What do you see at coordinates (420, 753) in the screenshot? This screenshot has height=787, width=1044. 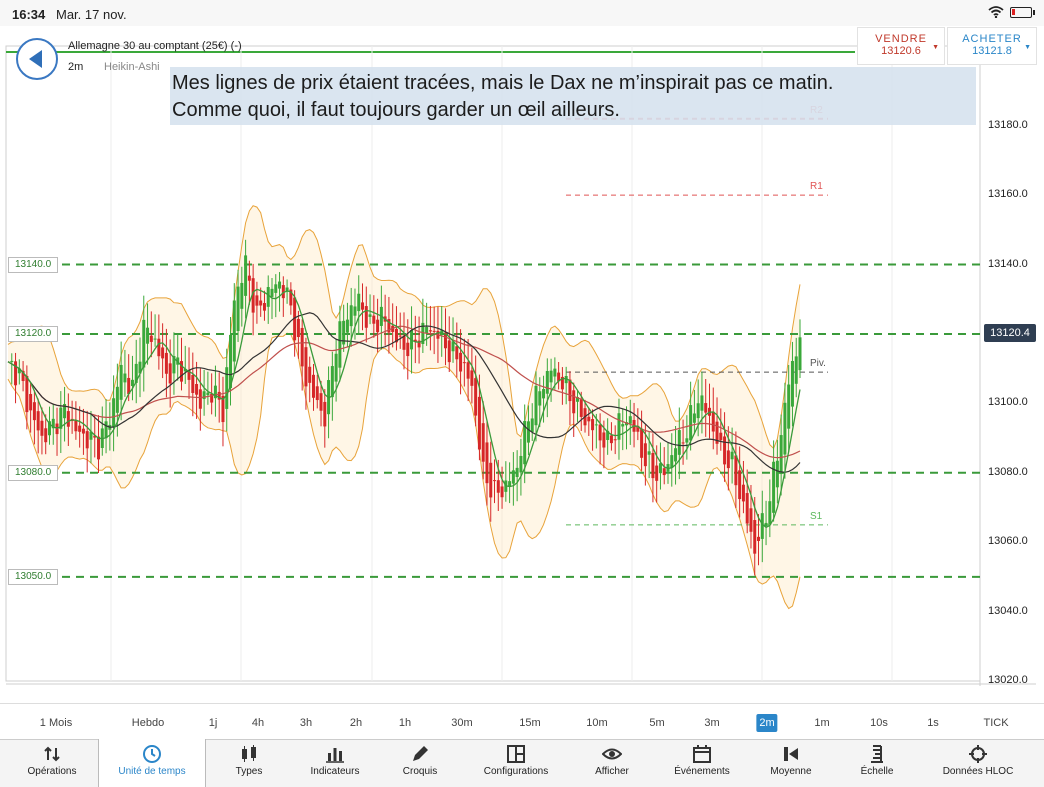 I see `pencil-icon` at bounding box center [420, 753].